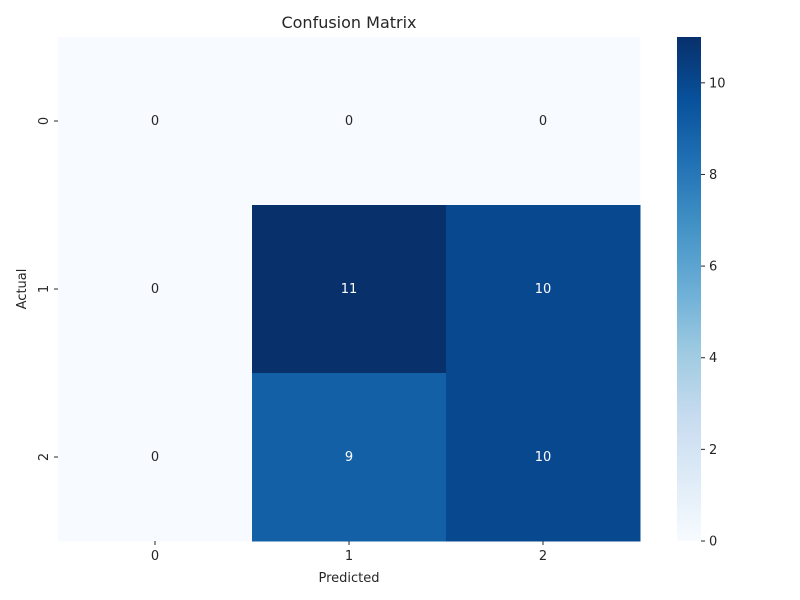 Image resolution: width=800 pixels, height=600 pixels. Describe the element at coordinates (155, 556) in the screenshot. I see `x-tick-label: 0` at that location.